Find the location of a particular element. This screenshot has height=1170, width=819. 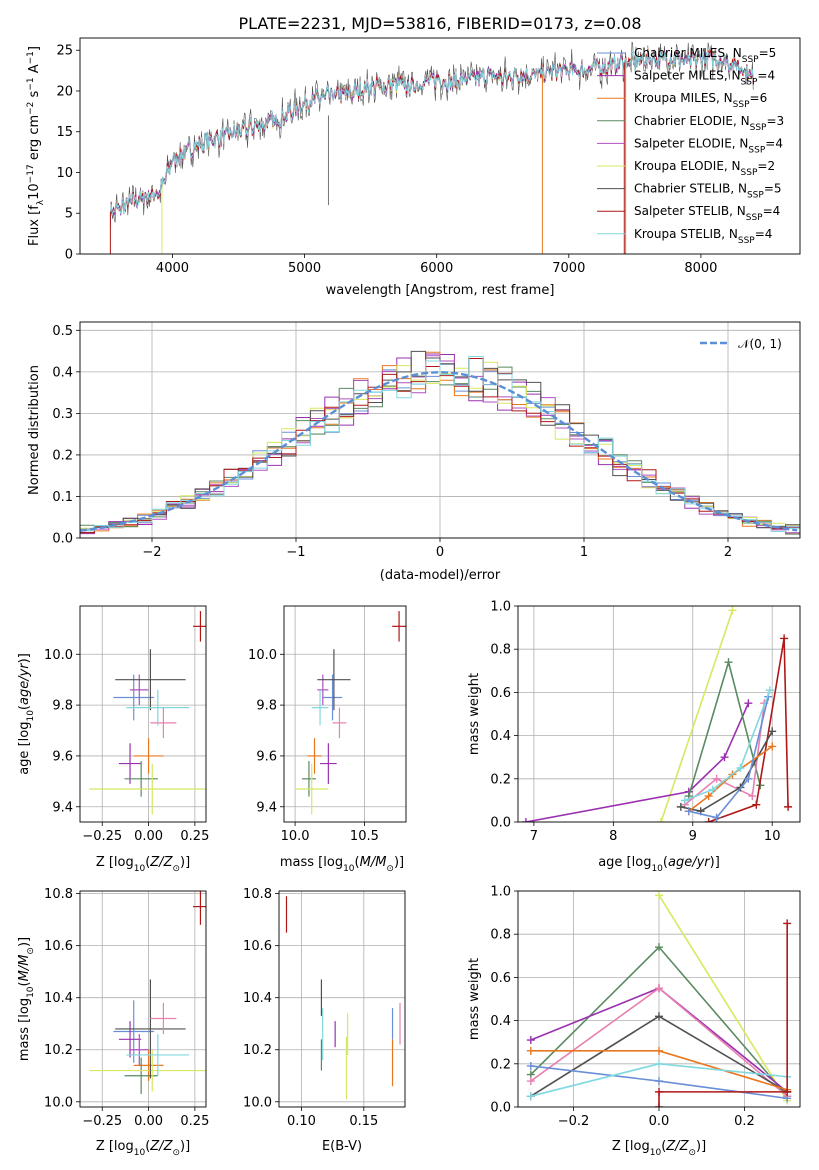

age_vs_mass-plot-area is located at coordinates (350, 713).